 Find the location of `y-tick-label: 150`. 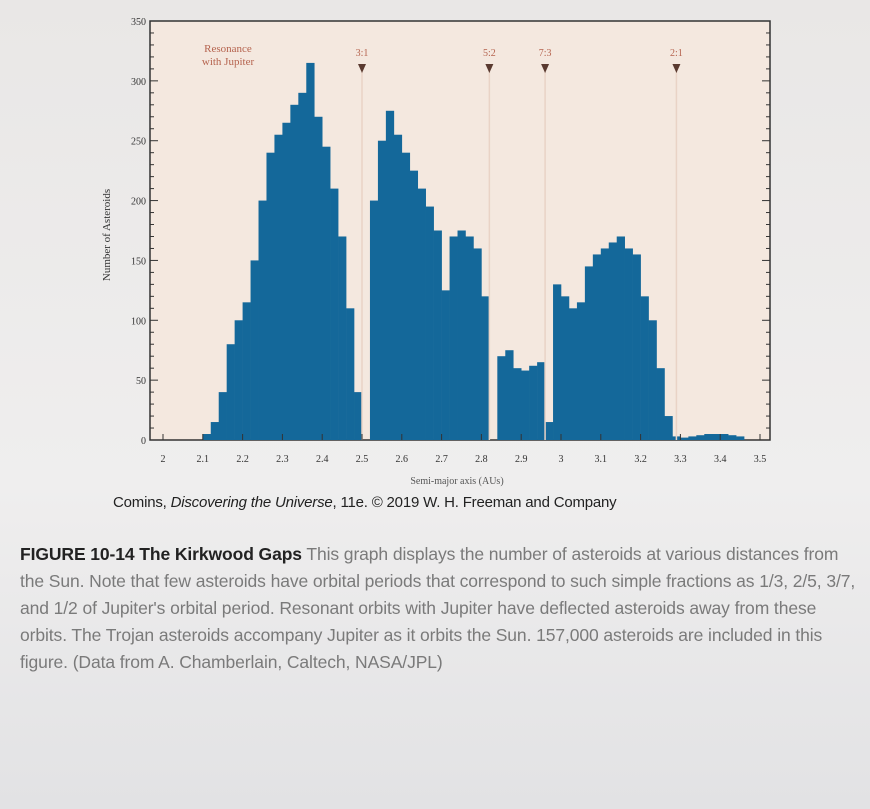

y-tick-label: 150 is located at coordinates (138, 261).